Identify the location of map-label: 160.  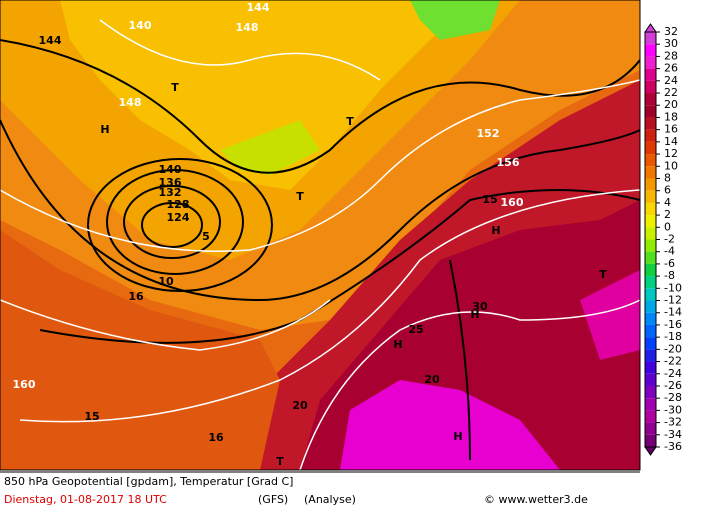
(24, 384).